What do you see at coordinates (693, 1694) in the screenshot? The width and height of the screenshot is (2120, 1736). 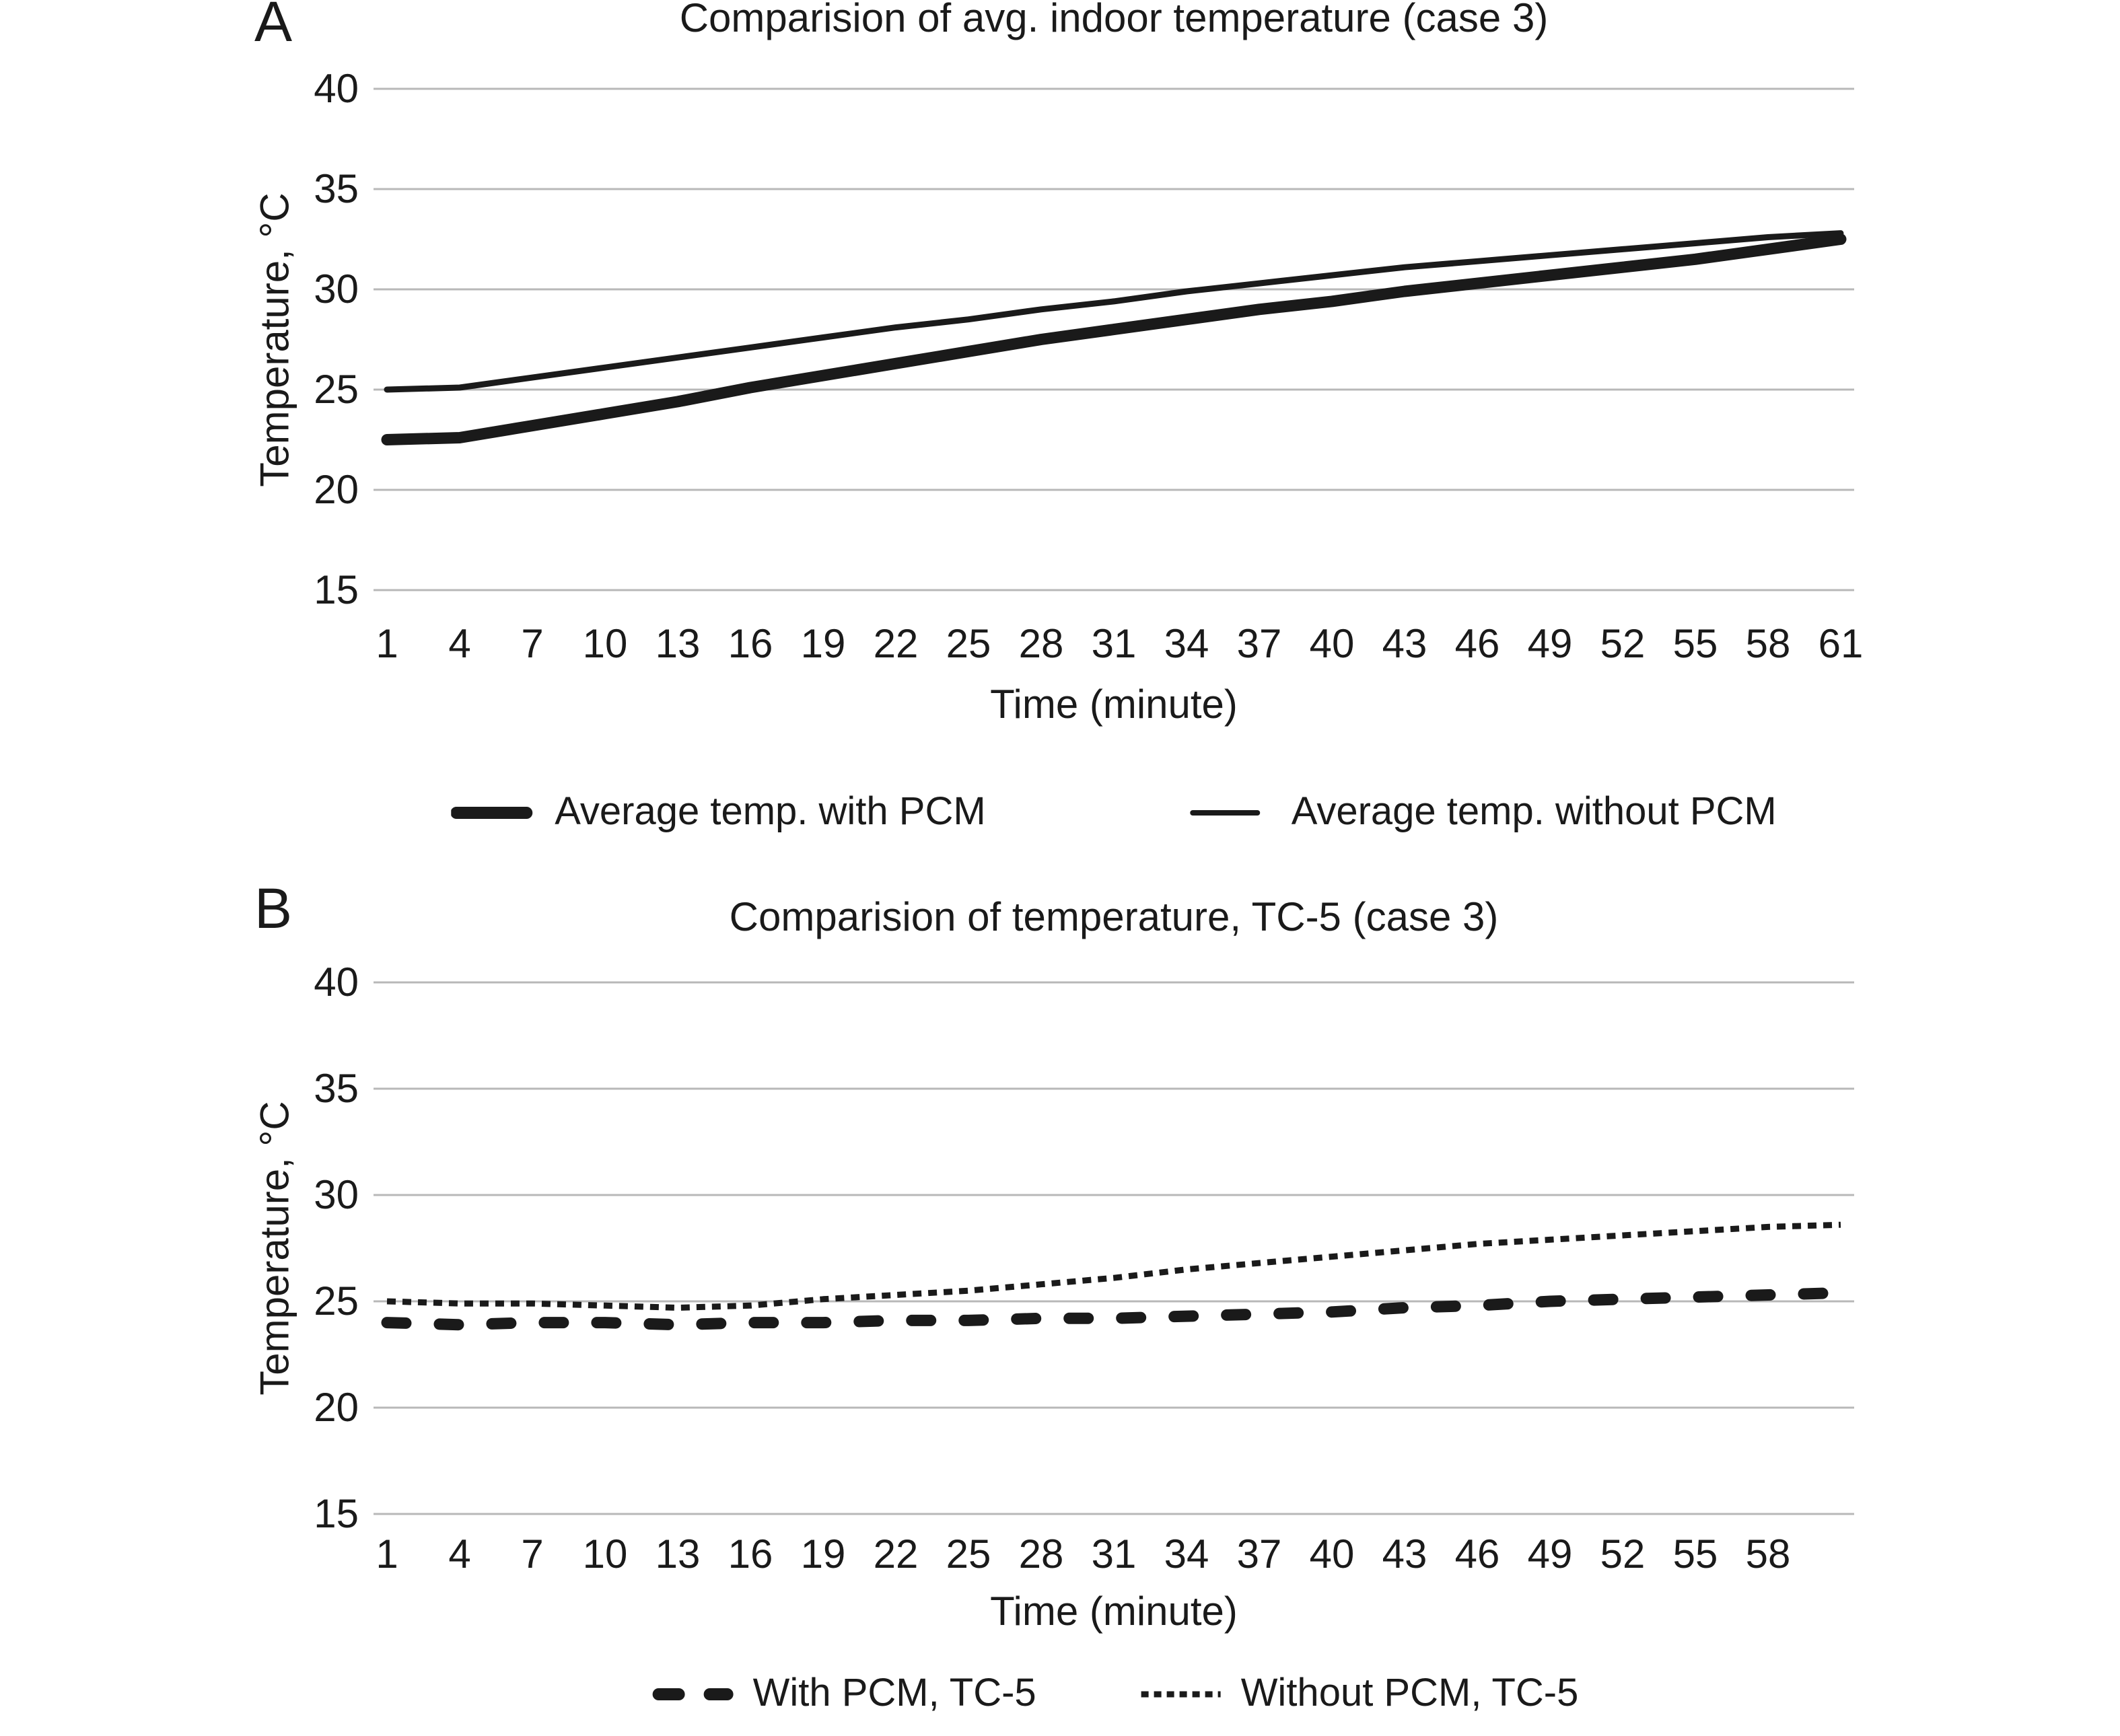 I see `legend-swatch-dashed-line-icon` at bounding box center [693, 1694].